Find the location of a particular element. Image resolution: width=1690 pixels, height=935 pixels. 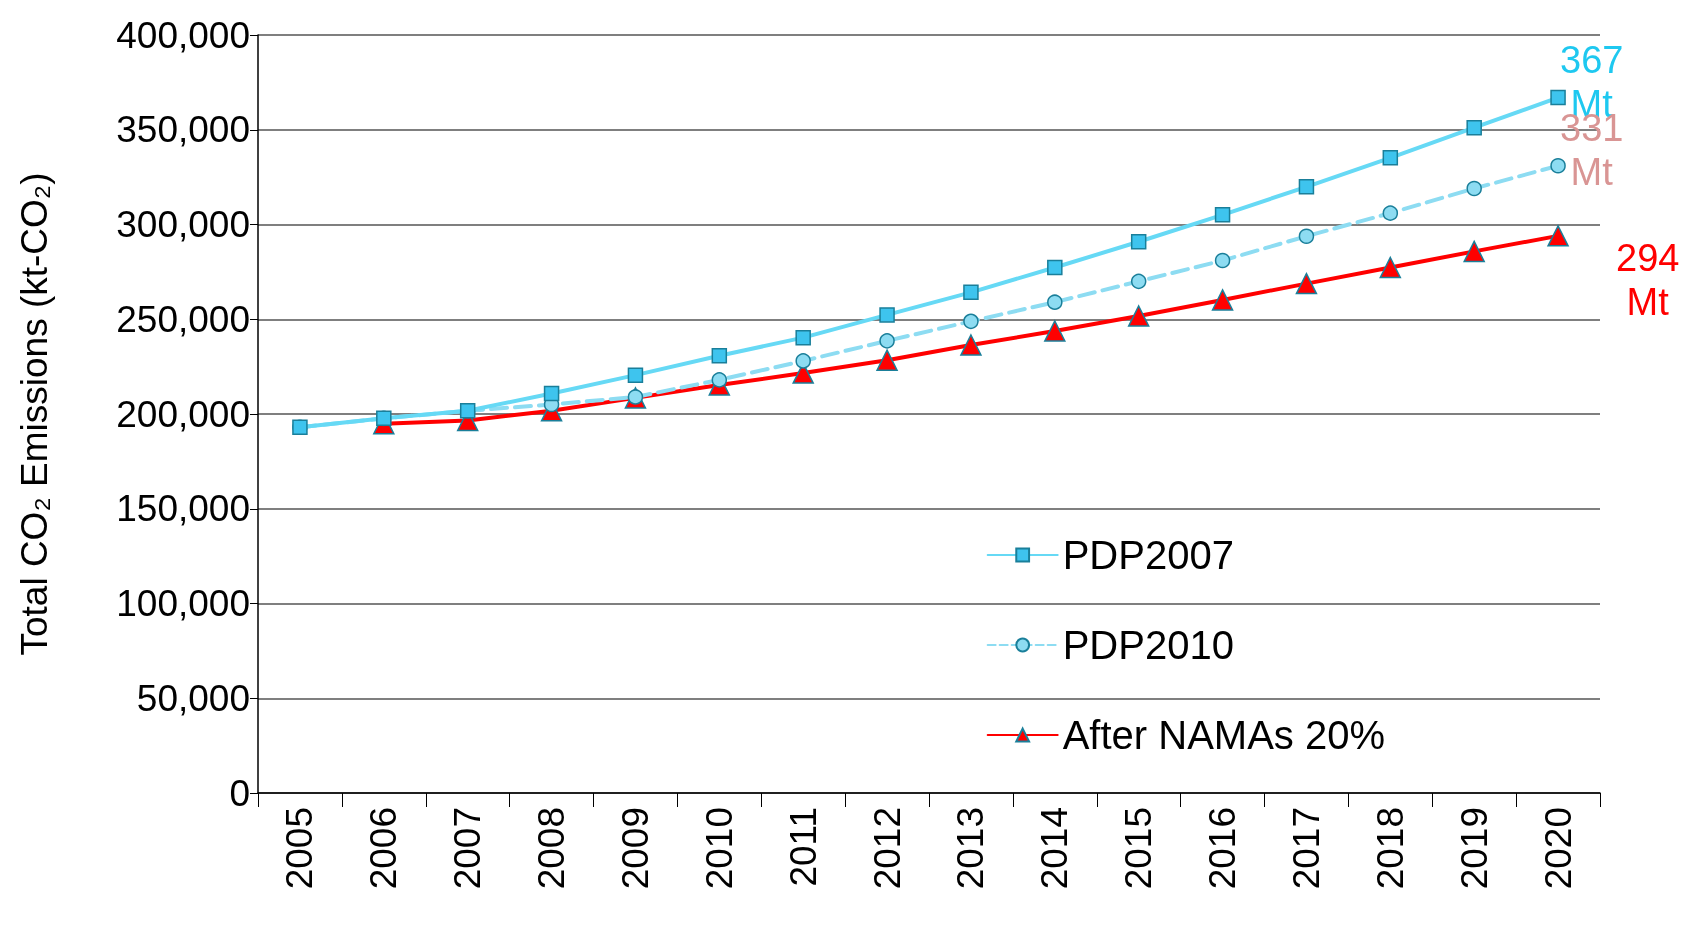

x-tick-label: 2009 is located at coordinates (635, 848).